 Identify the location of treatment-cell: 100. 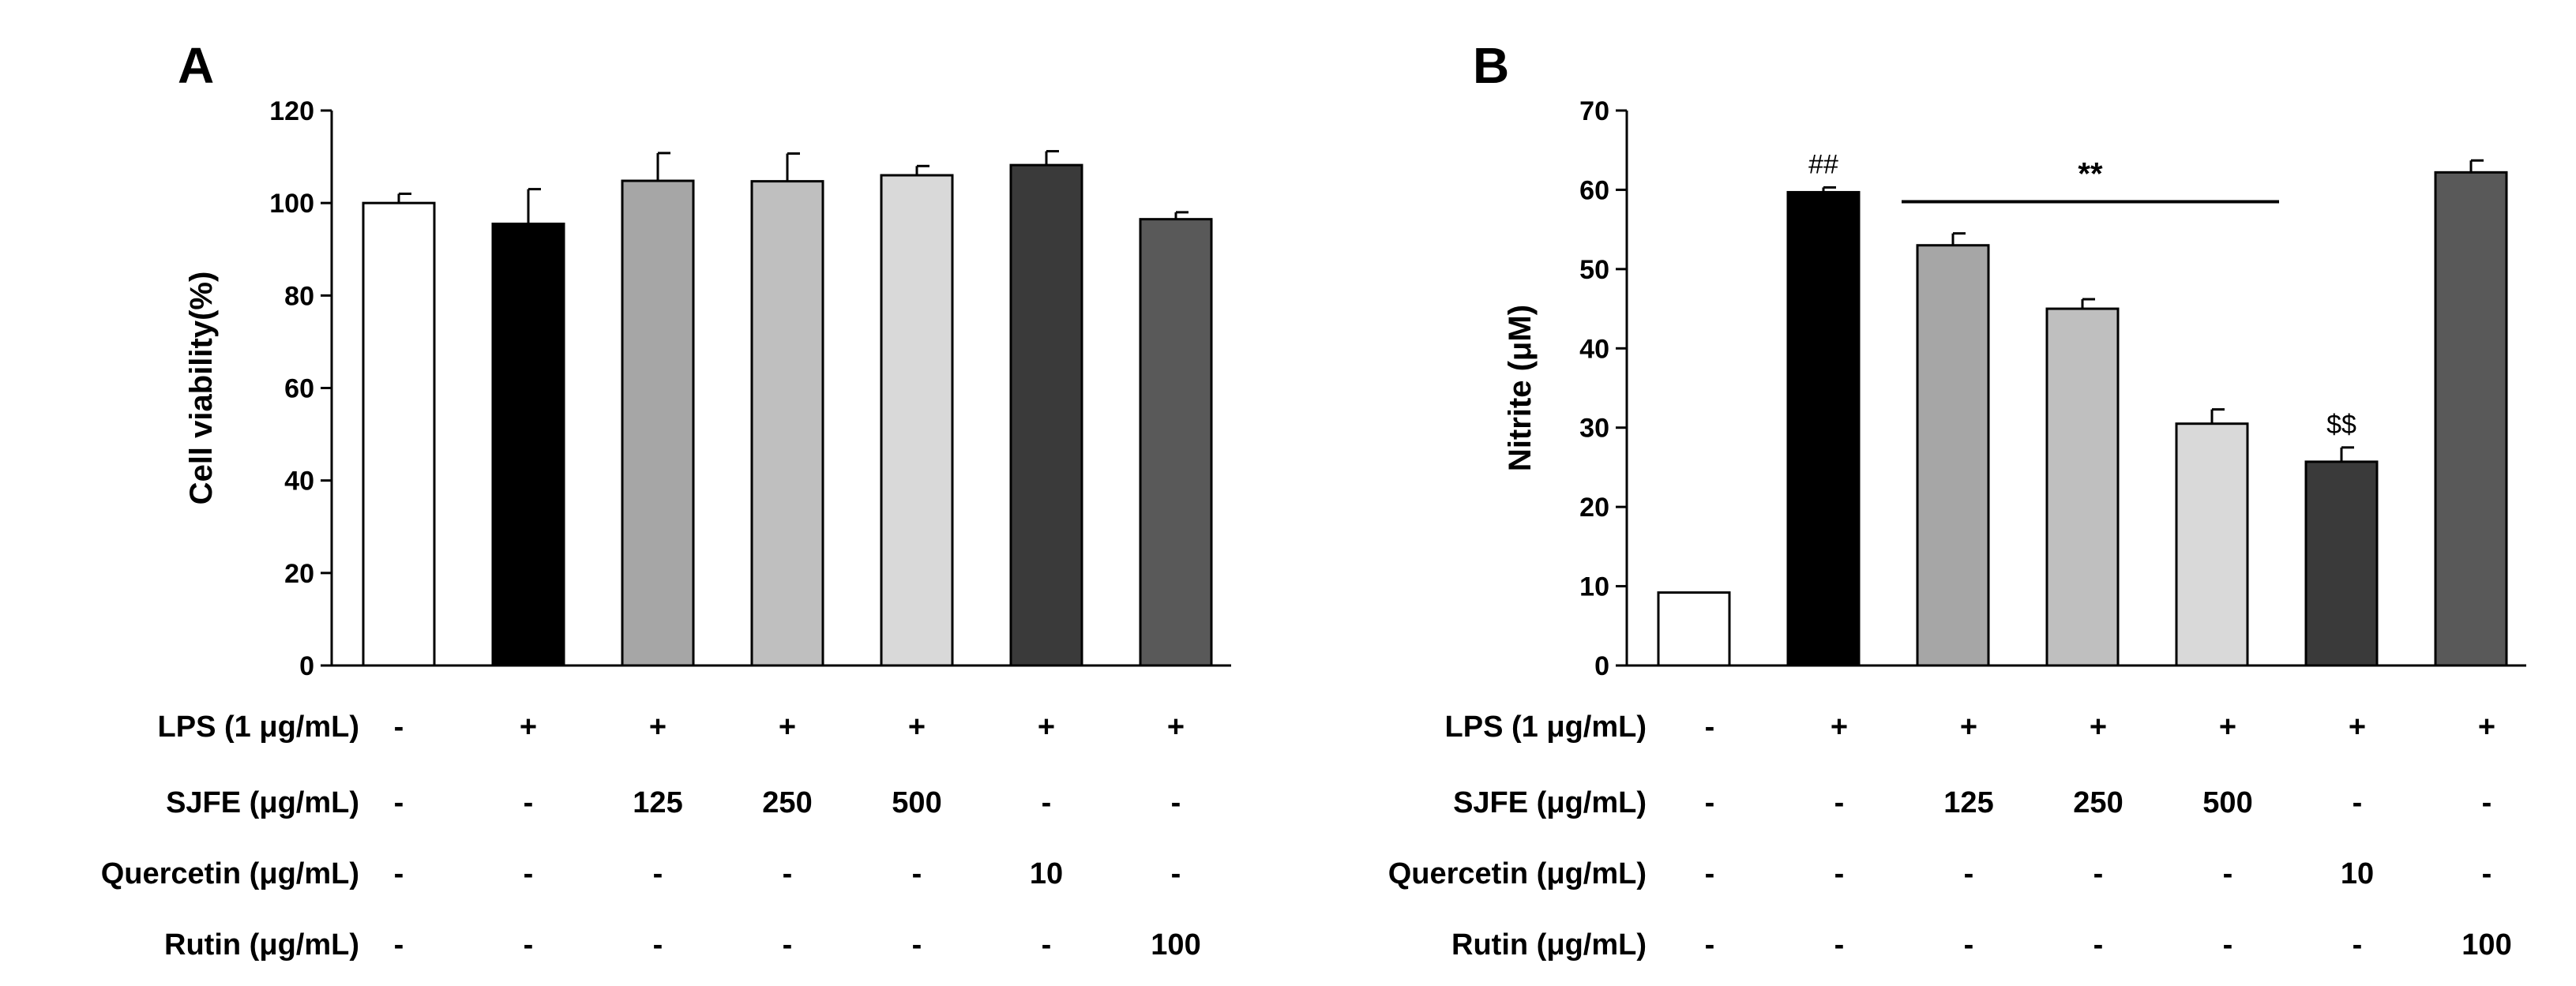
(1175, 945).